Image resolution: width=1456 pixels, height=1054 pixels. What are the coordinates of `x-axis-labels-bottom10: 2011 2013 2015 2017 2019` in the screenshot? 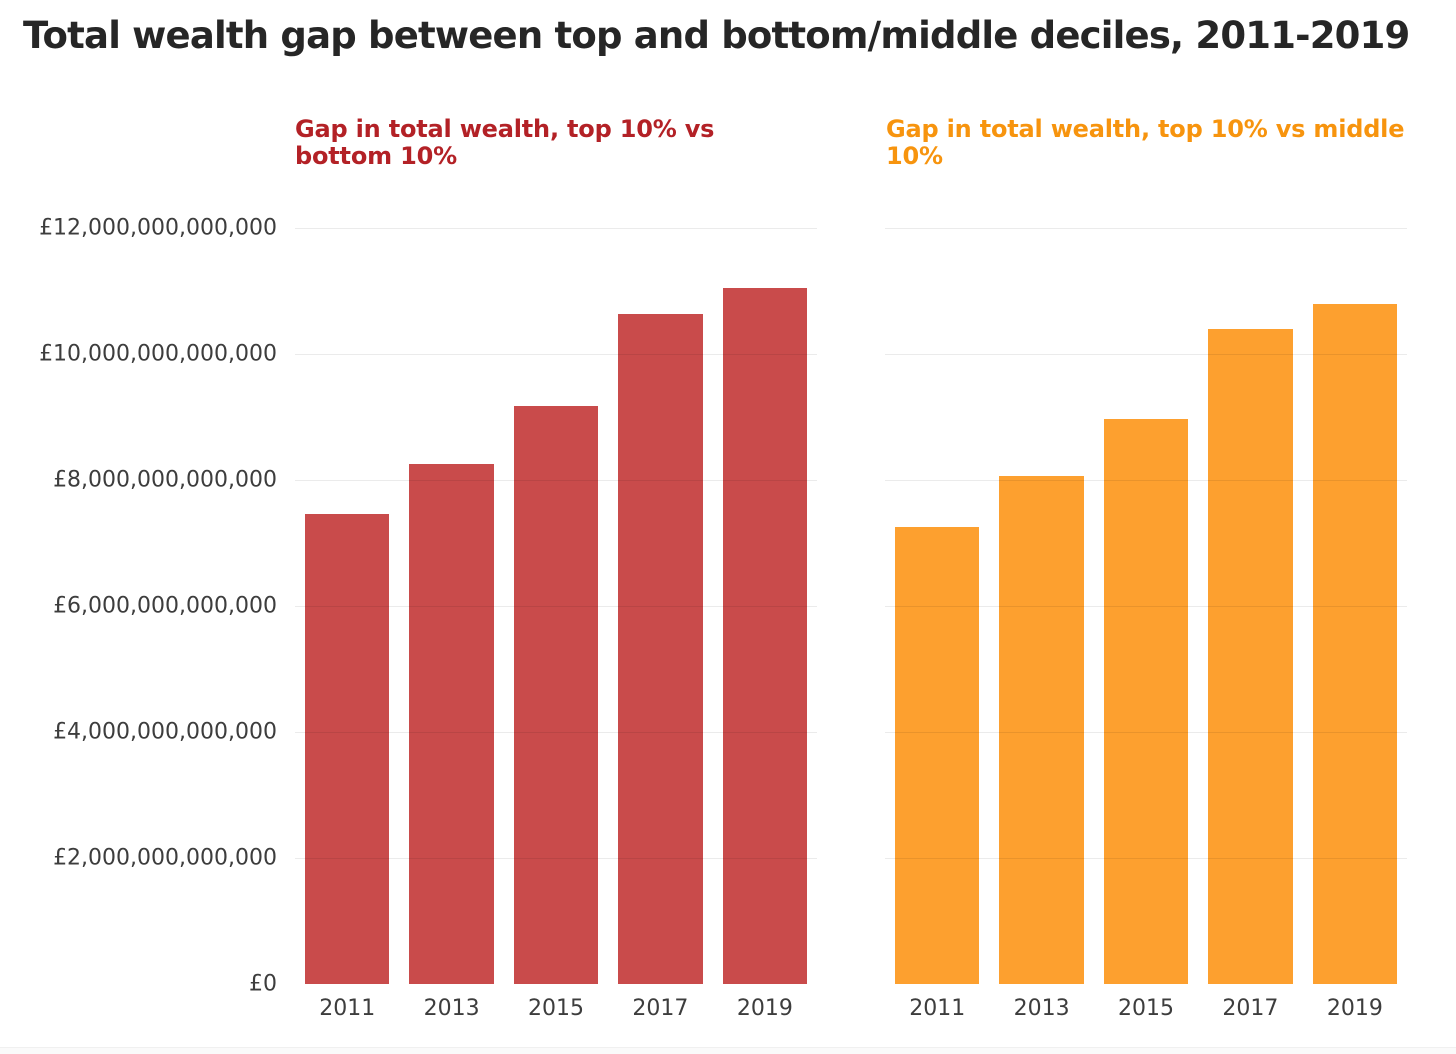 It's located at (556, 1008).